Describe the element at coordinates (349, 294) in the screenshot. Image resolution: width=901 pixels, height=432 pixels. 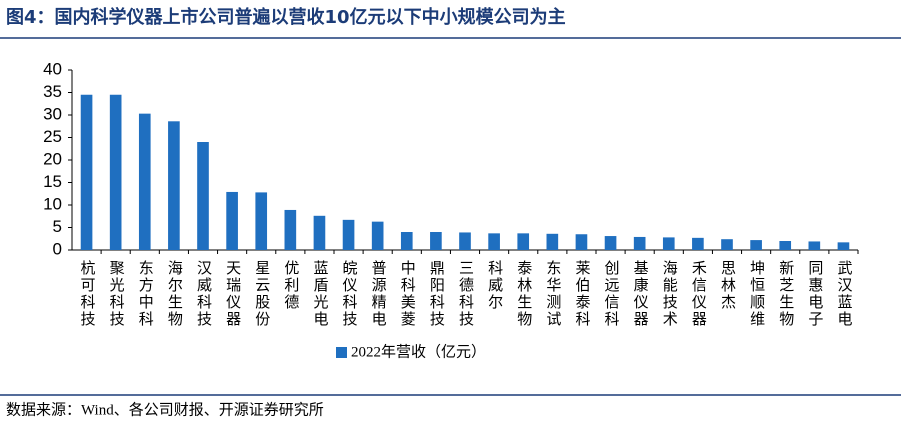
I see `x-tick-label: 皖仪科技` at that location.